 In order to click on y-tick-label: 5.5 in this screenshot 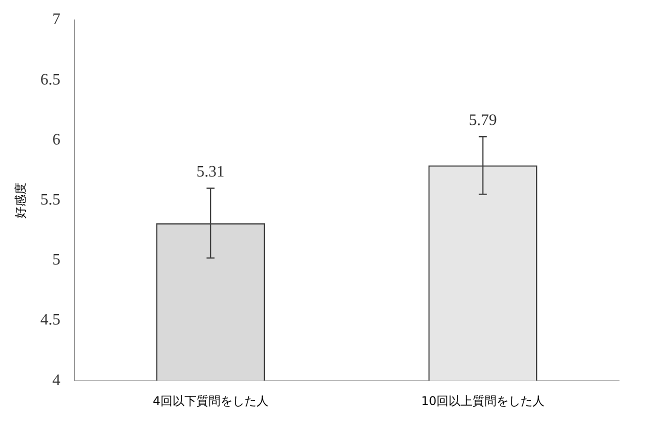, I will do `click(50, 200)`.